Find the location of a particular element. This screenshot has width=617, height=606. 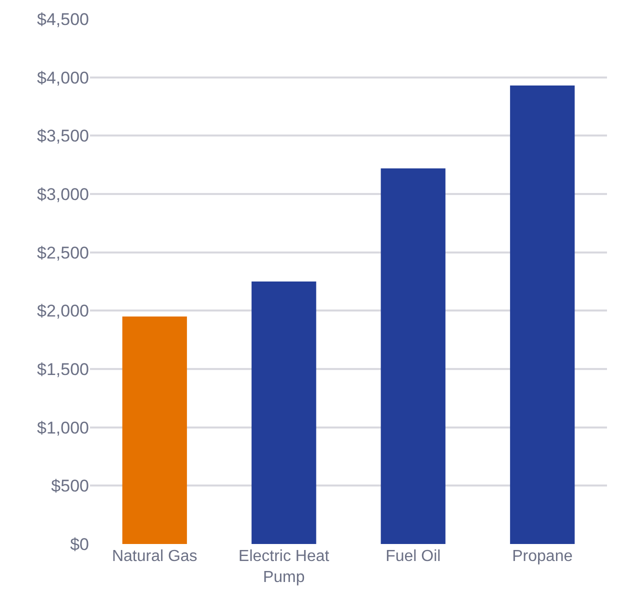

y-tick-label: $0 is located at coordinates (79, 544).